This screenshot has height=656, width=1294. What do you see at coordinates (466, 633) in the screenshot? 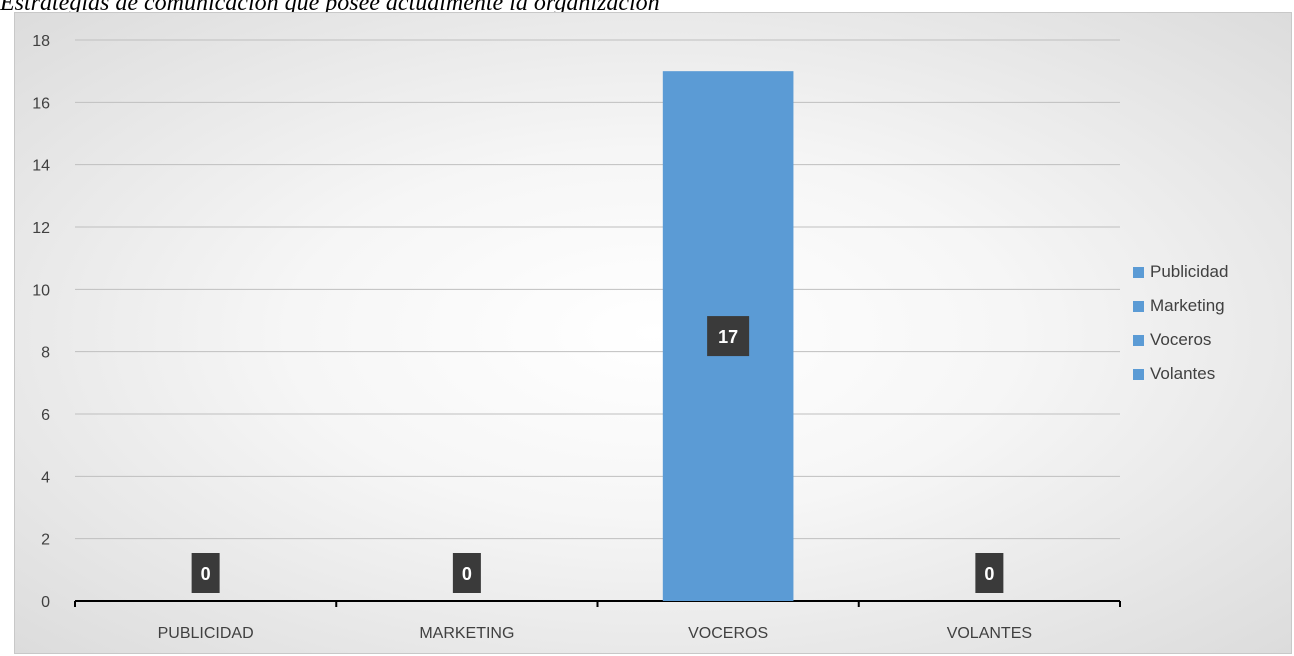
I see `x-tick-label: MARKETING` at bounding box center [466, 633].